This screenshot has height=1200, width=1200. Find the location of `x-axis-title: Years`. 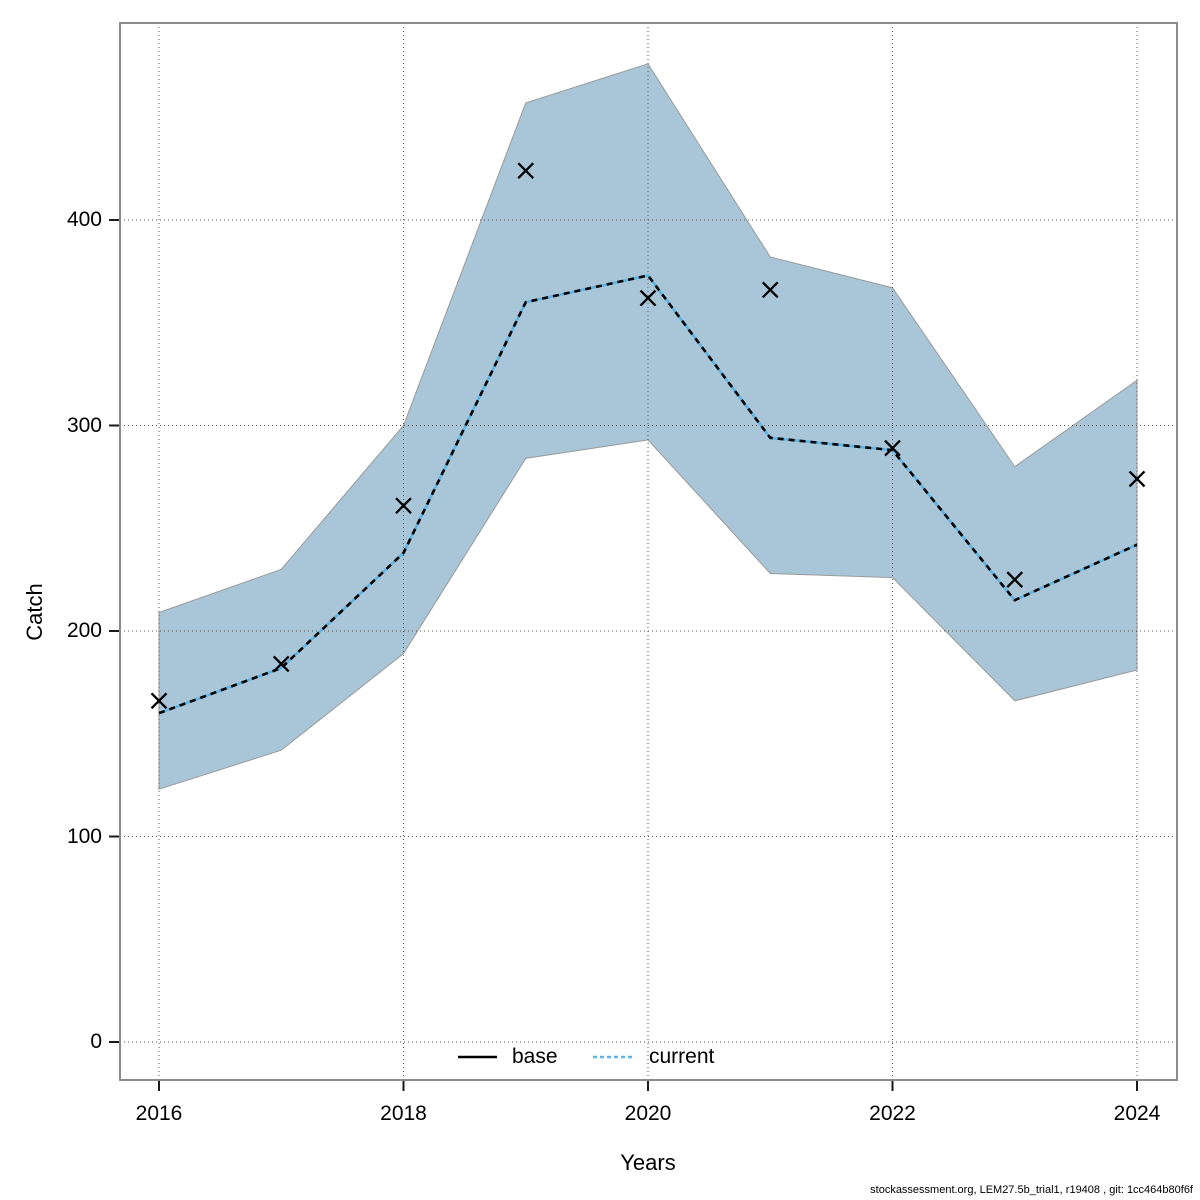

x-axis-title: Years is located at coordinates (648, 1162).